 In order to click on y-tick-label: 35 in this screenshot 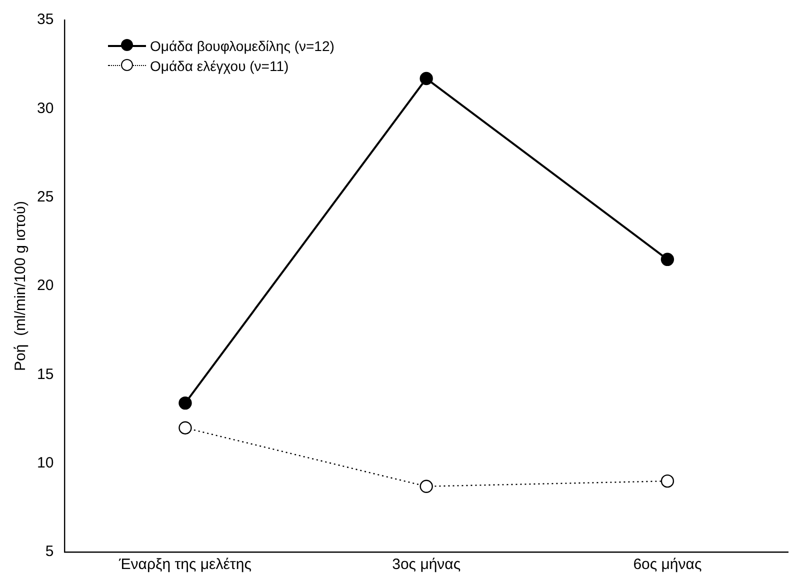, I will do `click(45, 19)`.